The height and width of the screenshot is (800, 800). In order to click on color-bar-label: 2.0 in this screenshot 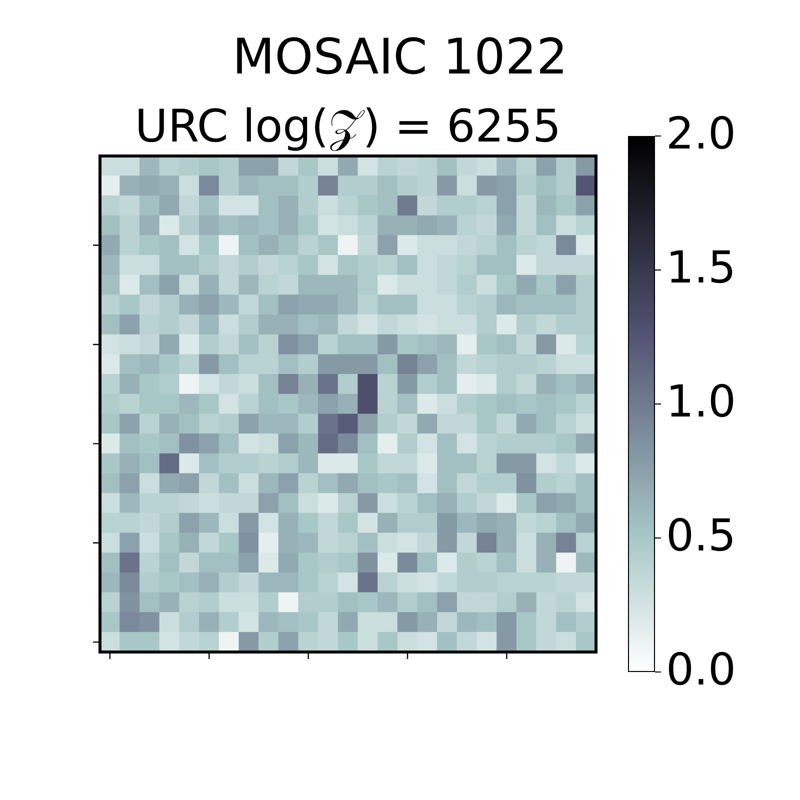, I will do `click(701, 134)`.